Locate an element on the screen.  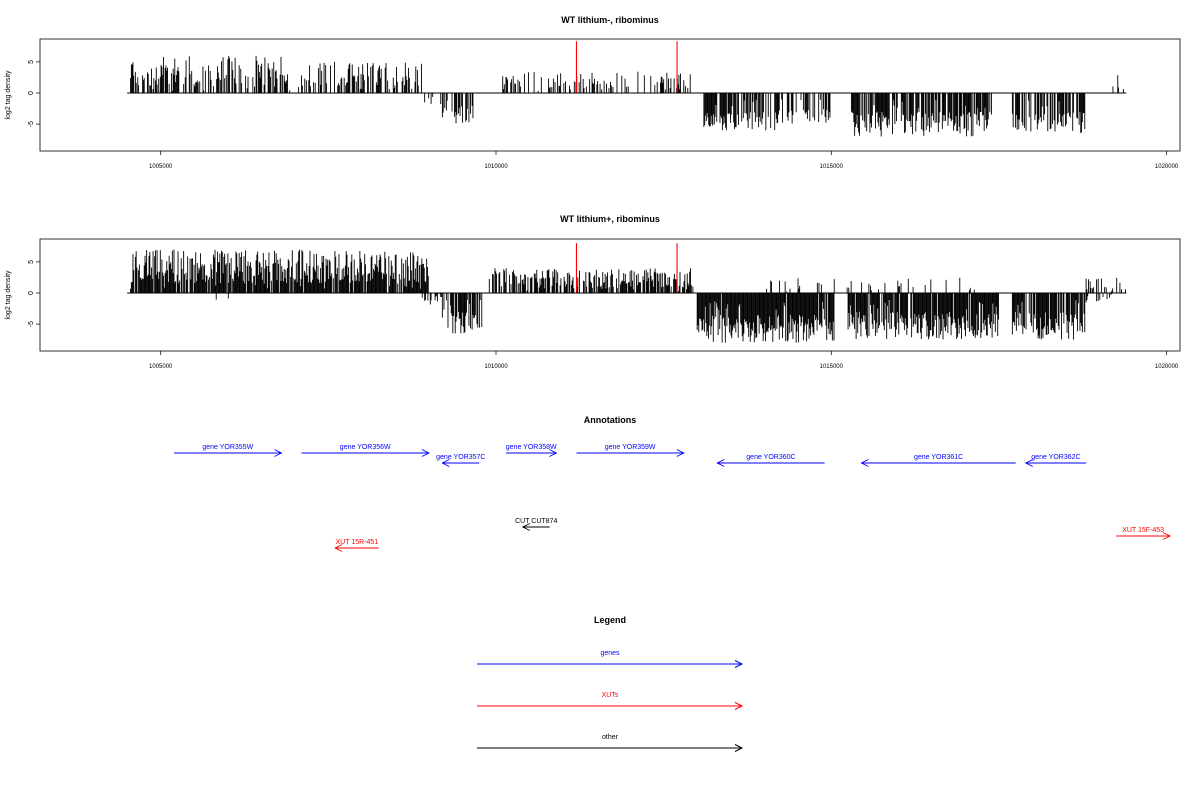
legend-label: other is located at coordinates (610, 737).